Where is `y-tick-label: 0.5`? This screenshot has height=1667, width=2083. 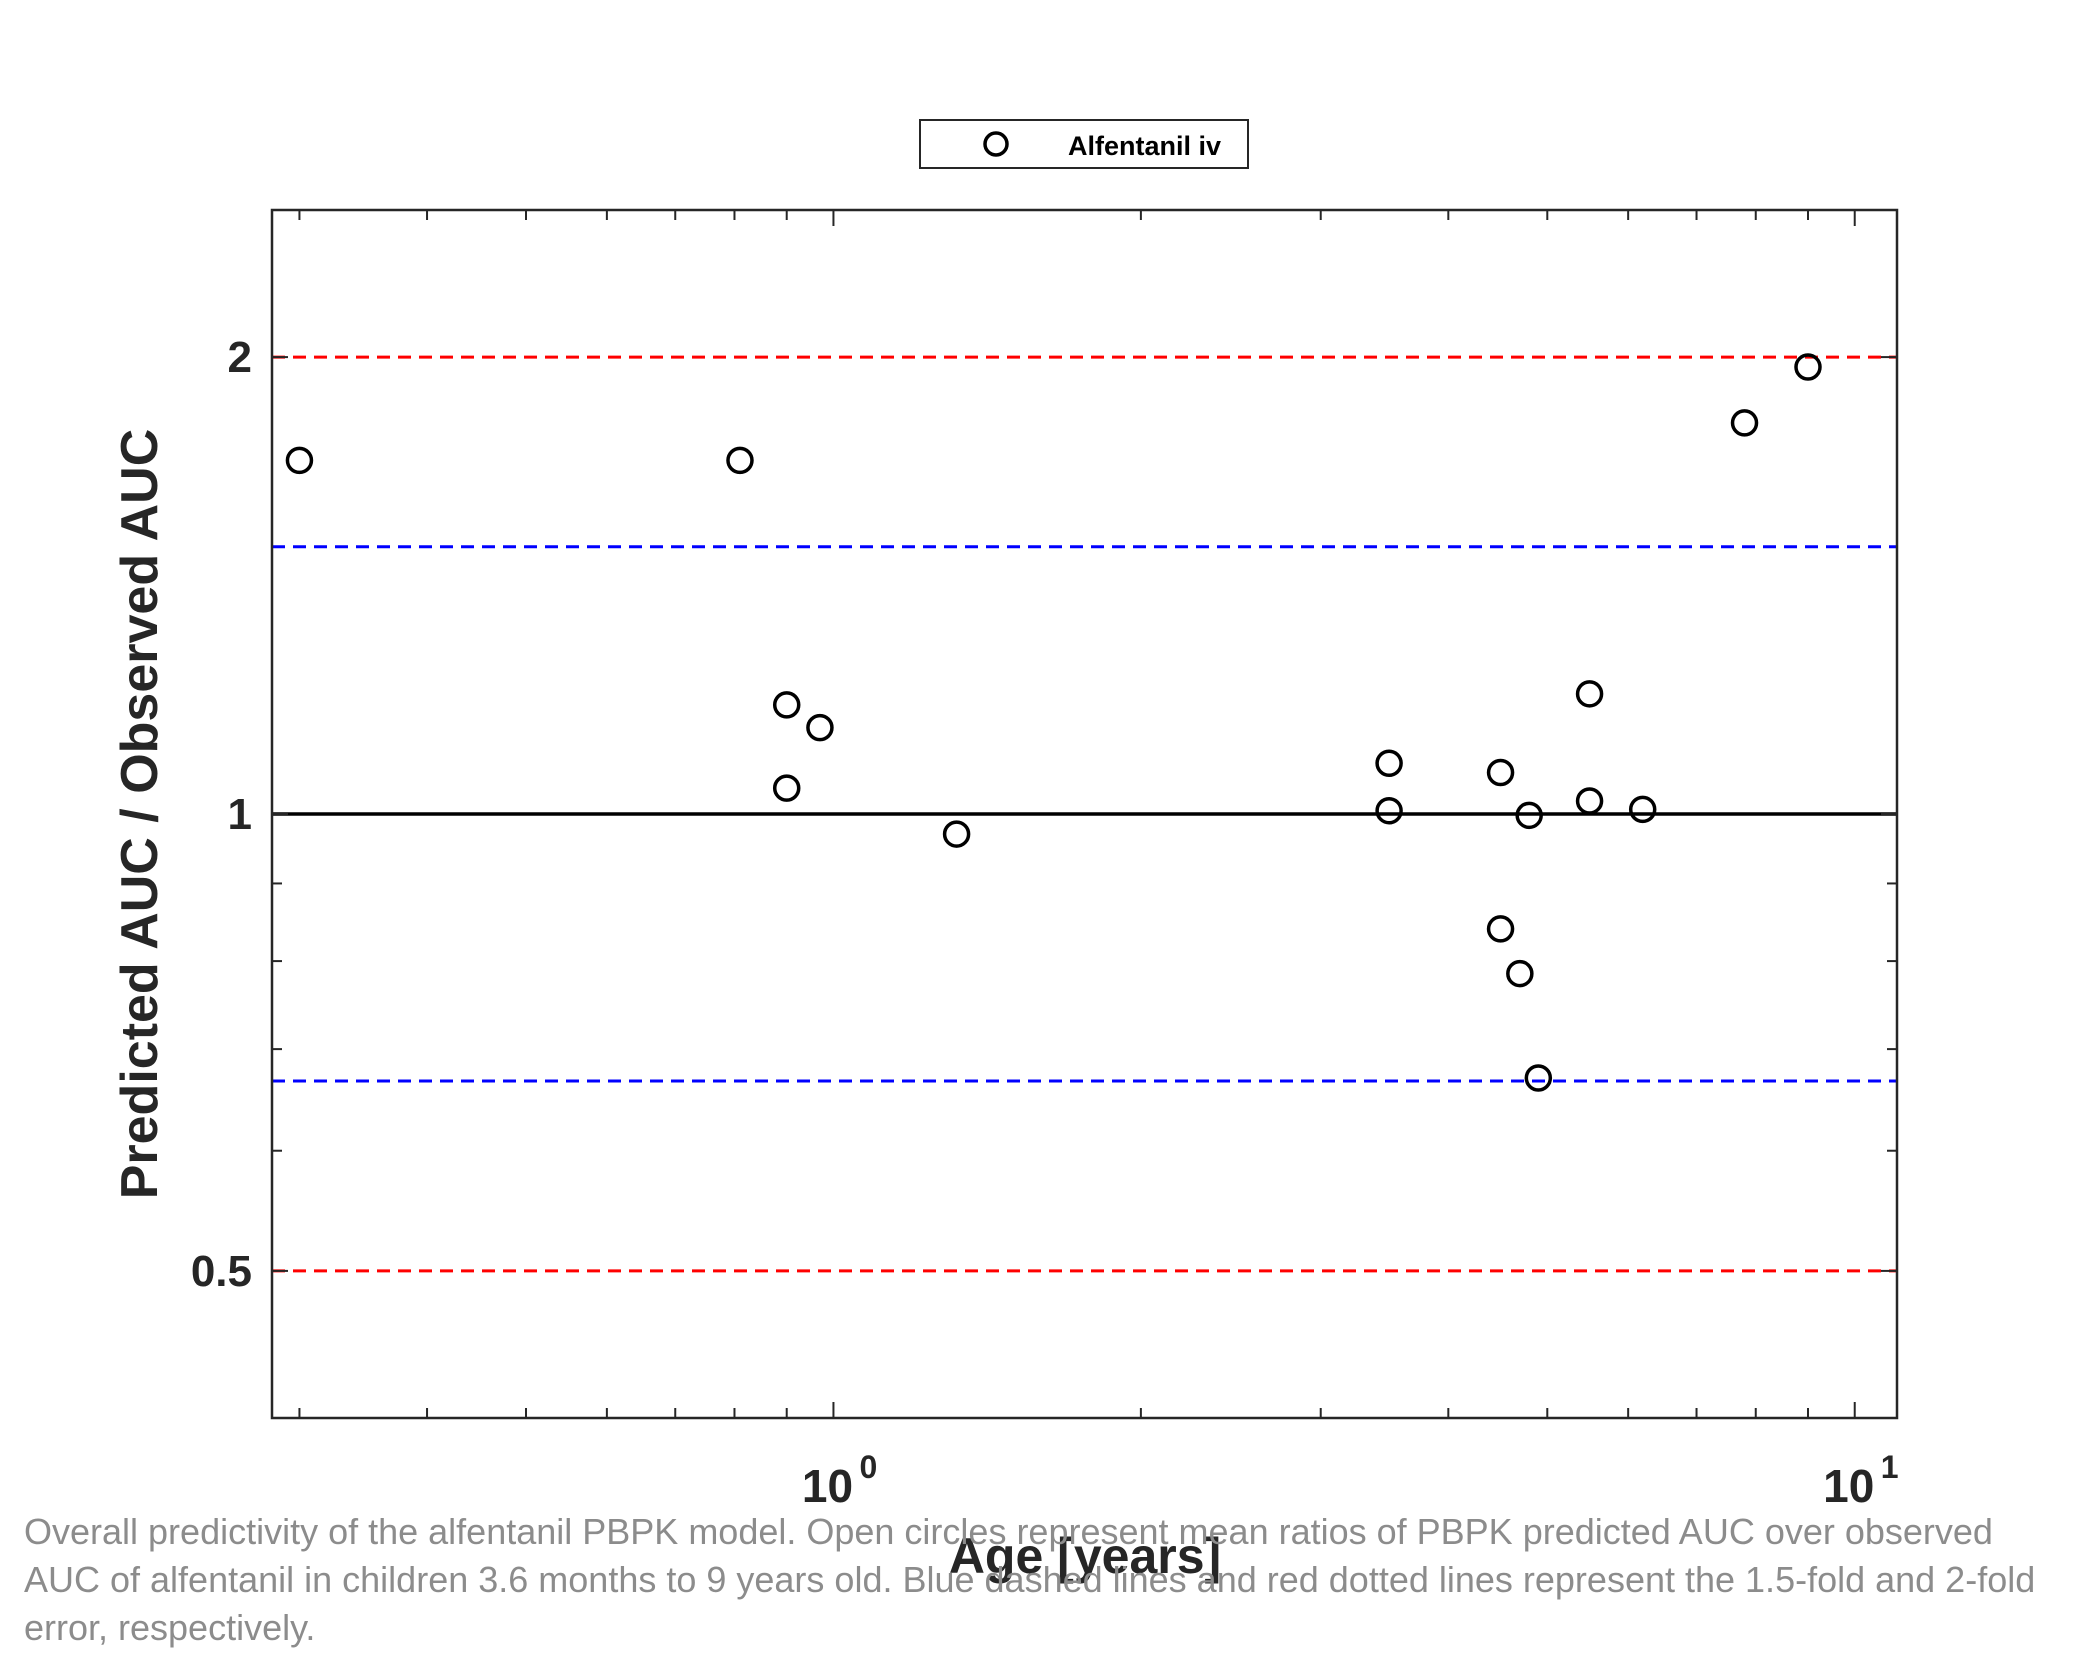 y-tick-label: 0.5 is located at coordinates (221, 1271).